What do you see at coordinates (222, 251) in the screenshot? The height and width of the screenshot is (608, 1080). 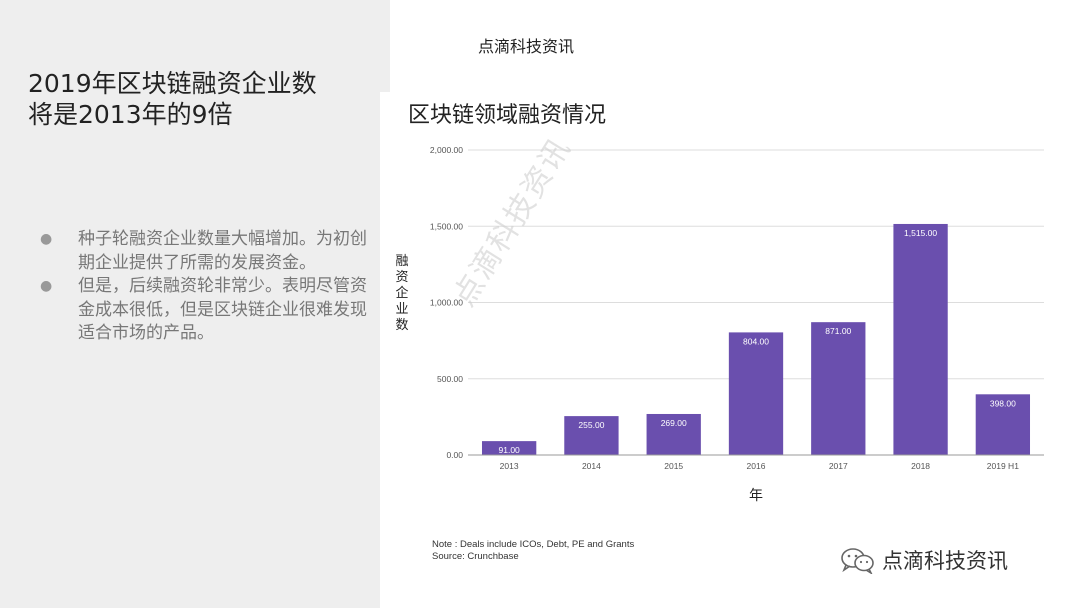 I see `bullet-text: 种子轮融资企业数量大幅增加。为初创期企业提供了所需的发展资金。` at bounding box center [222, 251].